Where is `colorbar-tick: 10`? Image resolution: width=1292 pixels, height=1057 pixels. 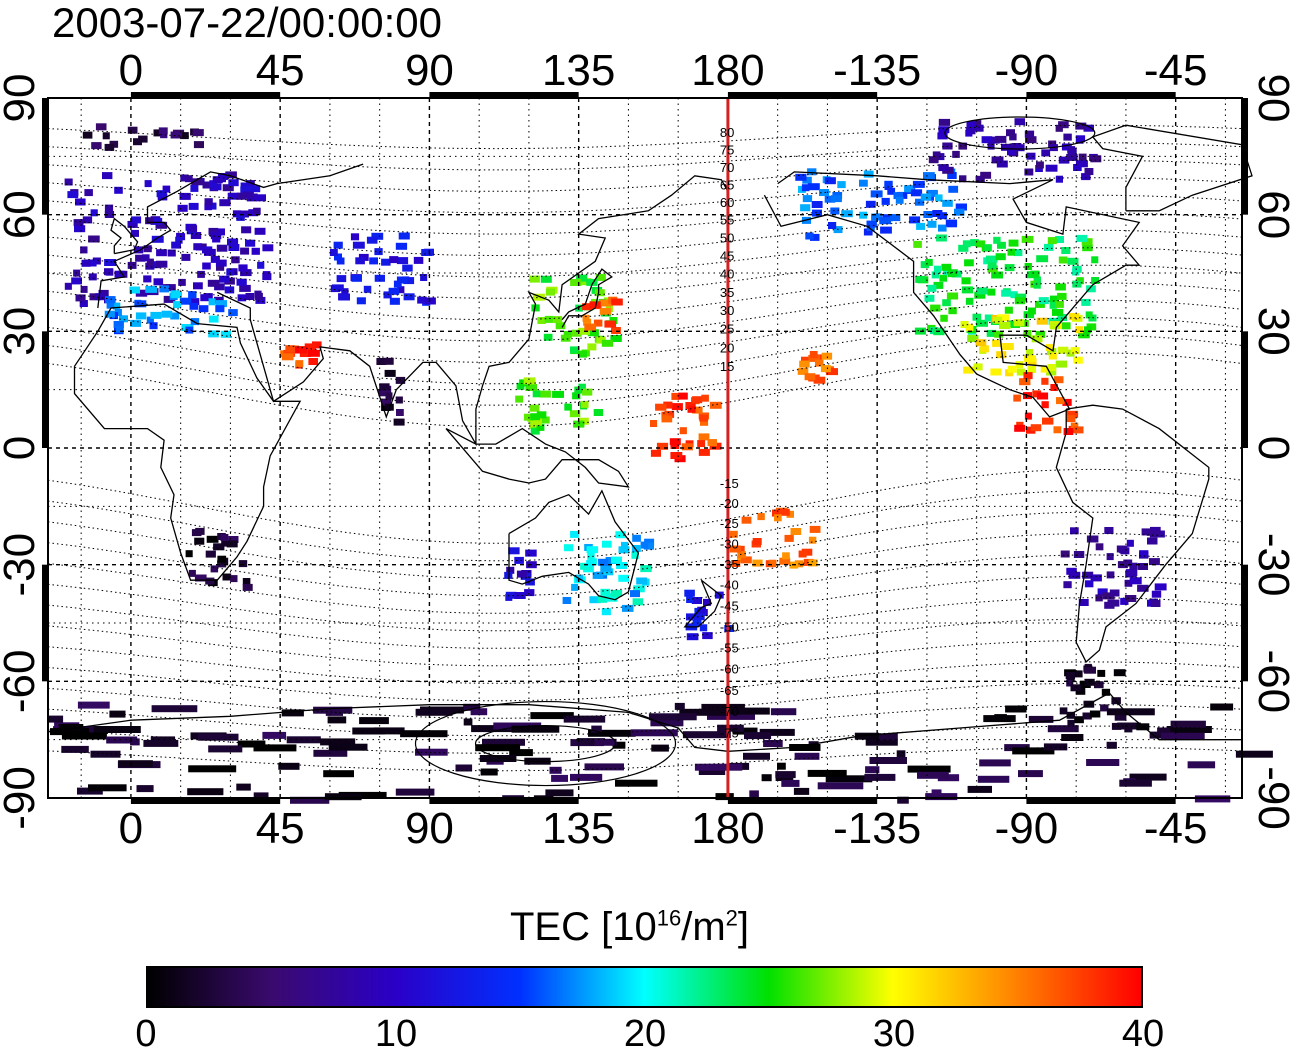 colorbar-tick: 10 is located at coordinates (396, 1034).